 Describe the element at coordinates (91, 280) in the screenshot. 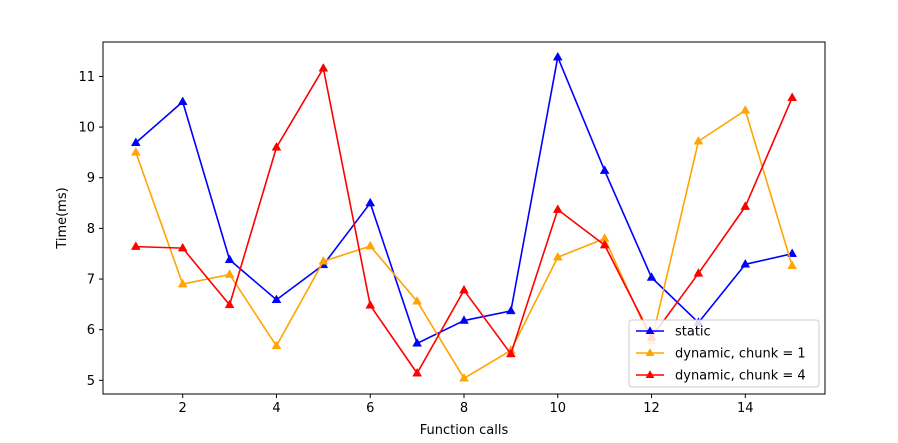

I see `y-tick-label: 7` at that location.